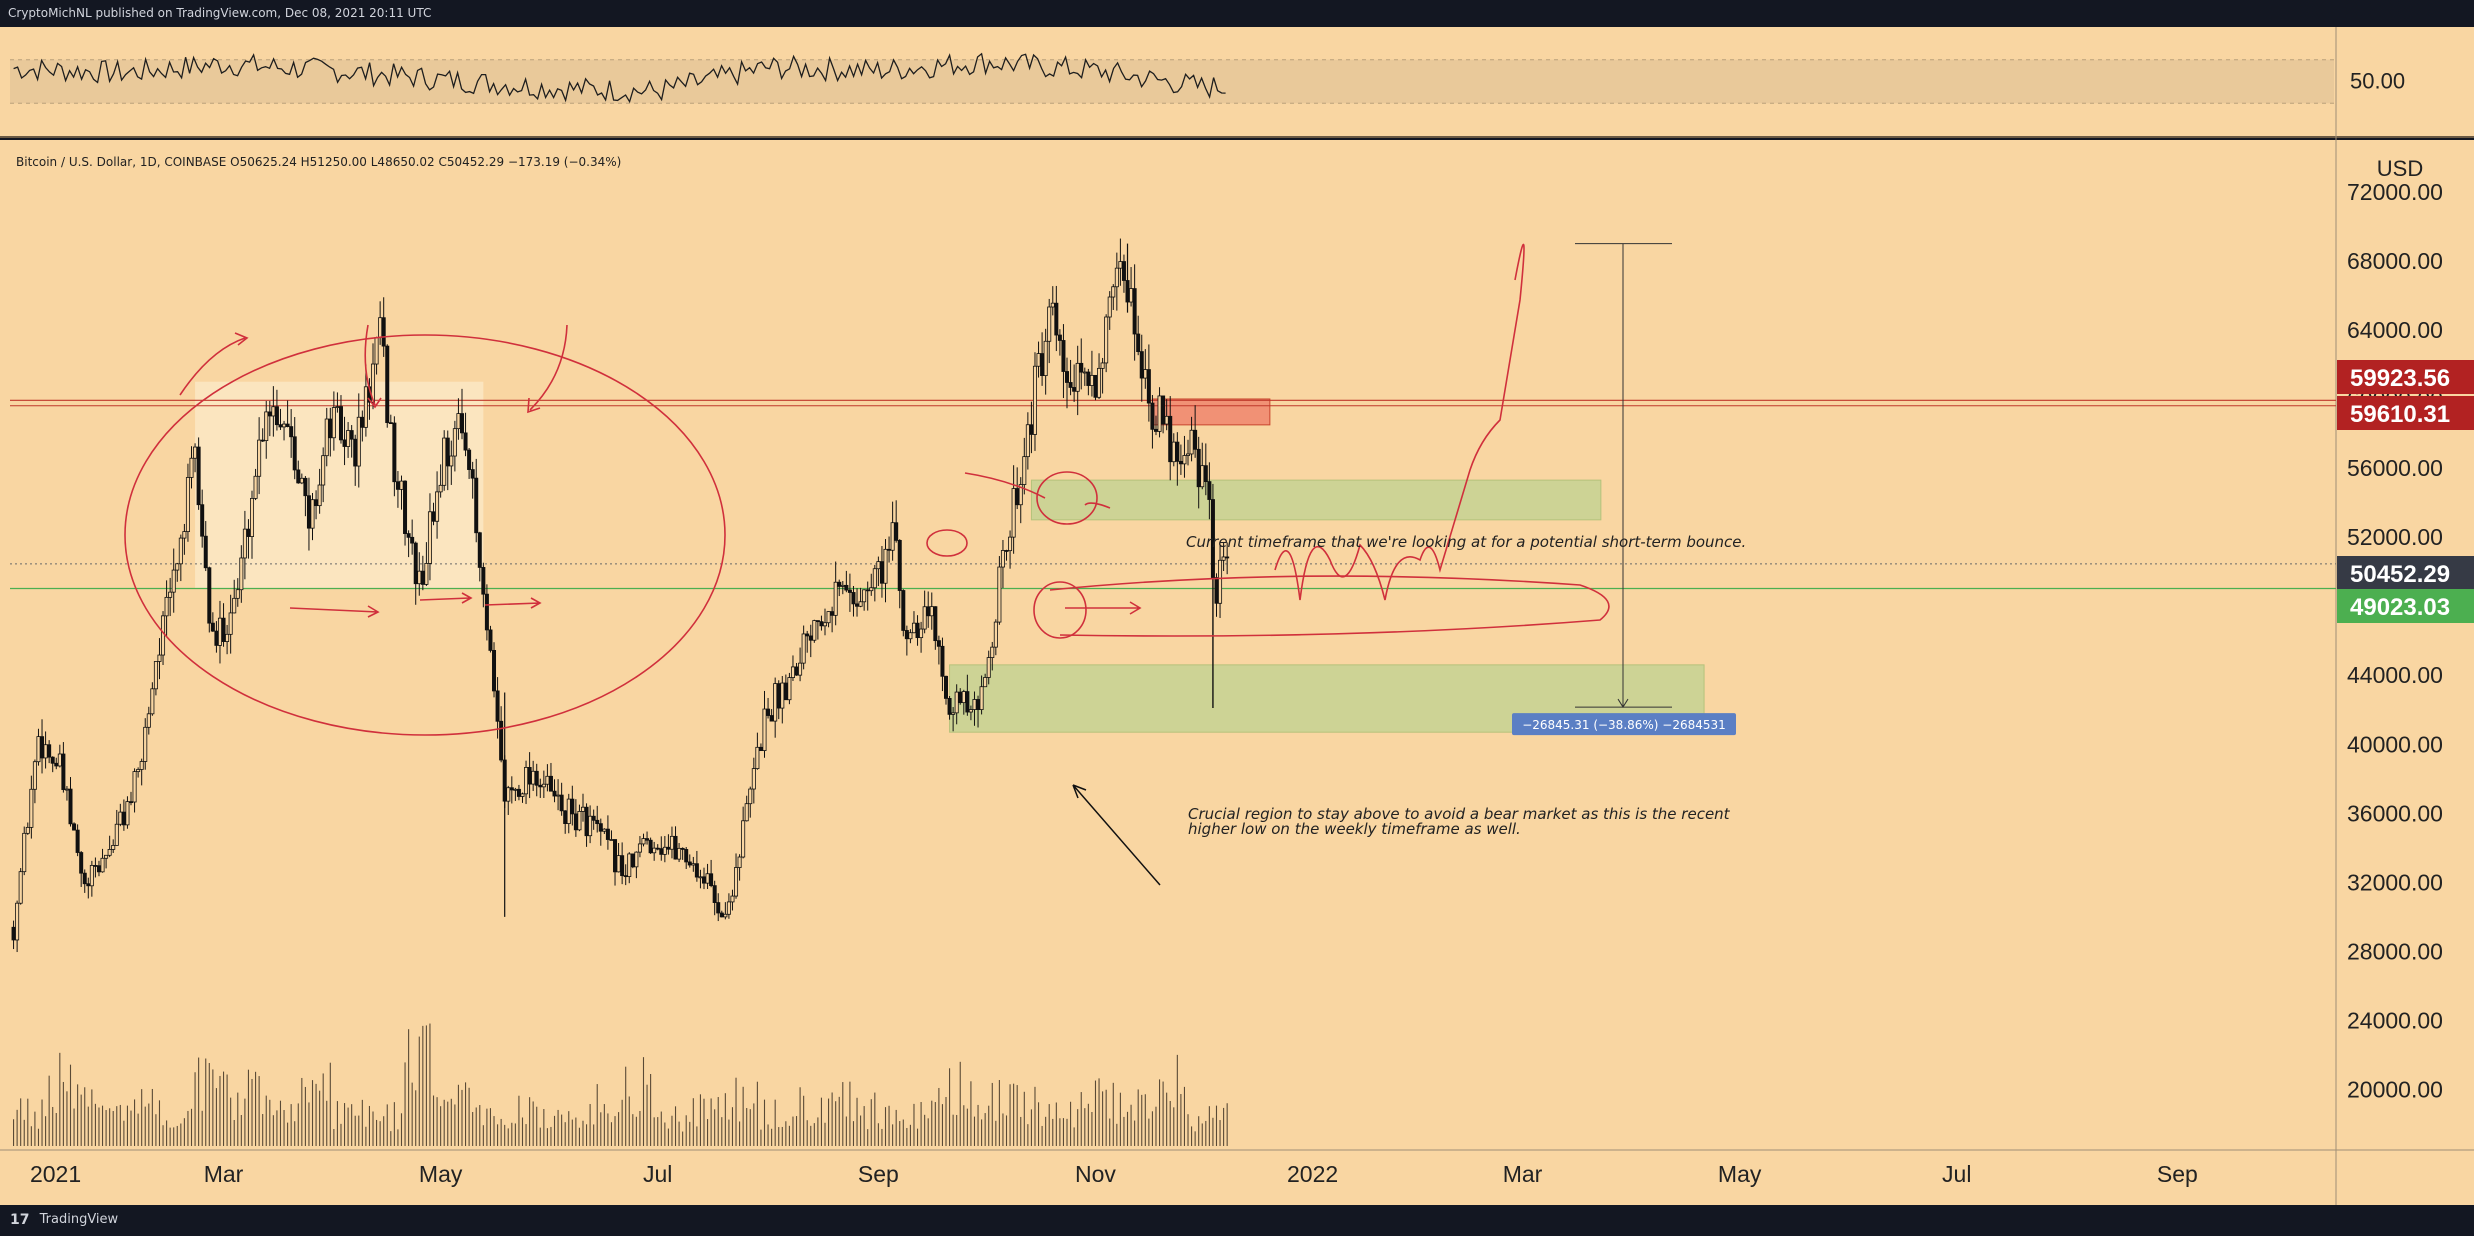 This screenshot has height=1236, width=2474. Describe the element at coordinates (2400, 607) in the screenshot. I see `price-label: 49023.03` at that location.